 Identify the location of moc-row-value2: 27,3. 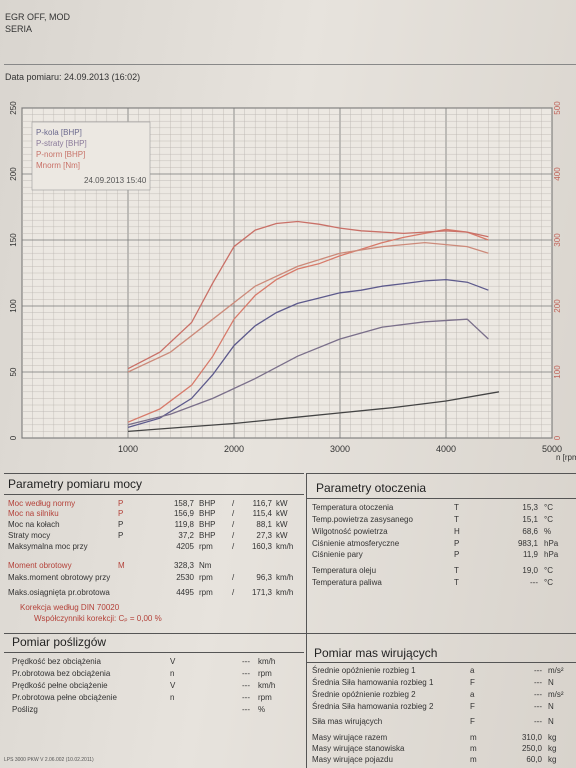
(264, 535).